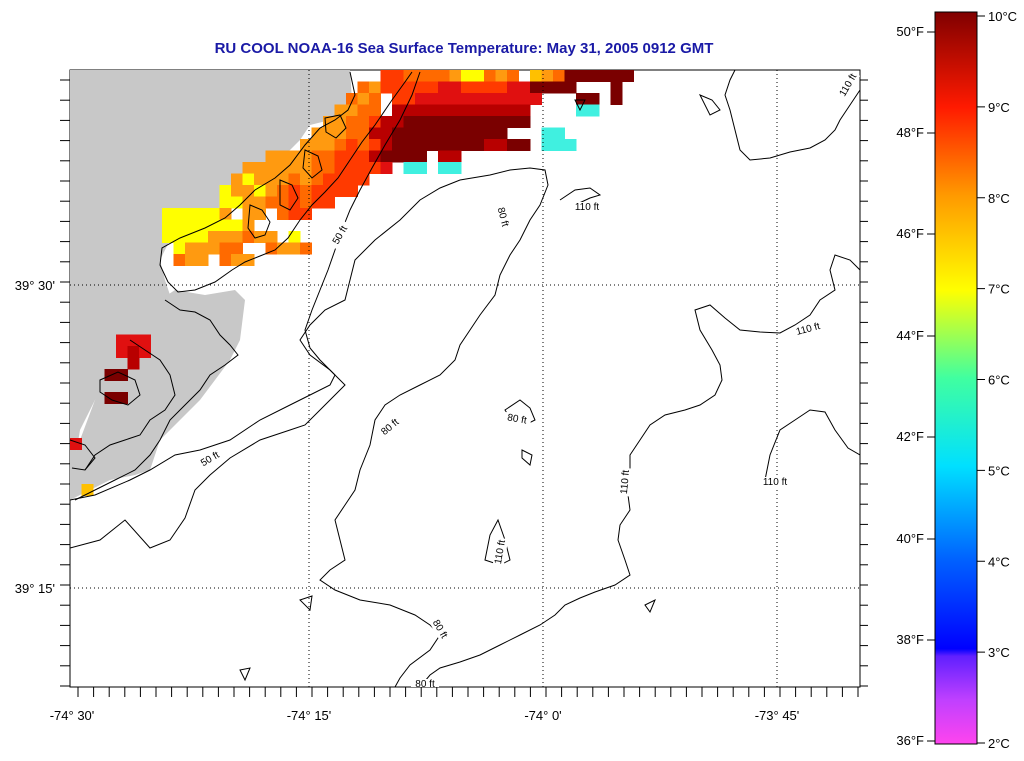  What do you see at coordinates (340, 235) in the screenshot?
I see `contour-label-bg` at bounding box center [340, 235].